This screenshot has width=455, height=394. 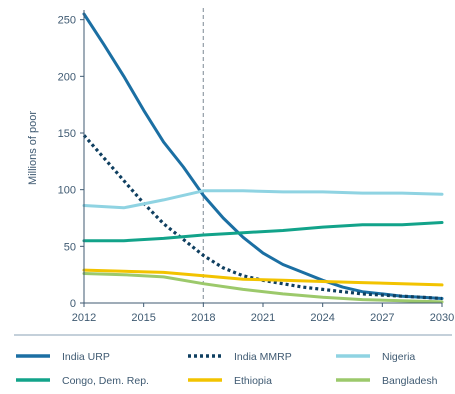 What do you see at coordinates (86, 357) in the screenshot?
I see `legend-label: India URP` at bounding box center [86, 357].